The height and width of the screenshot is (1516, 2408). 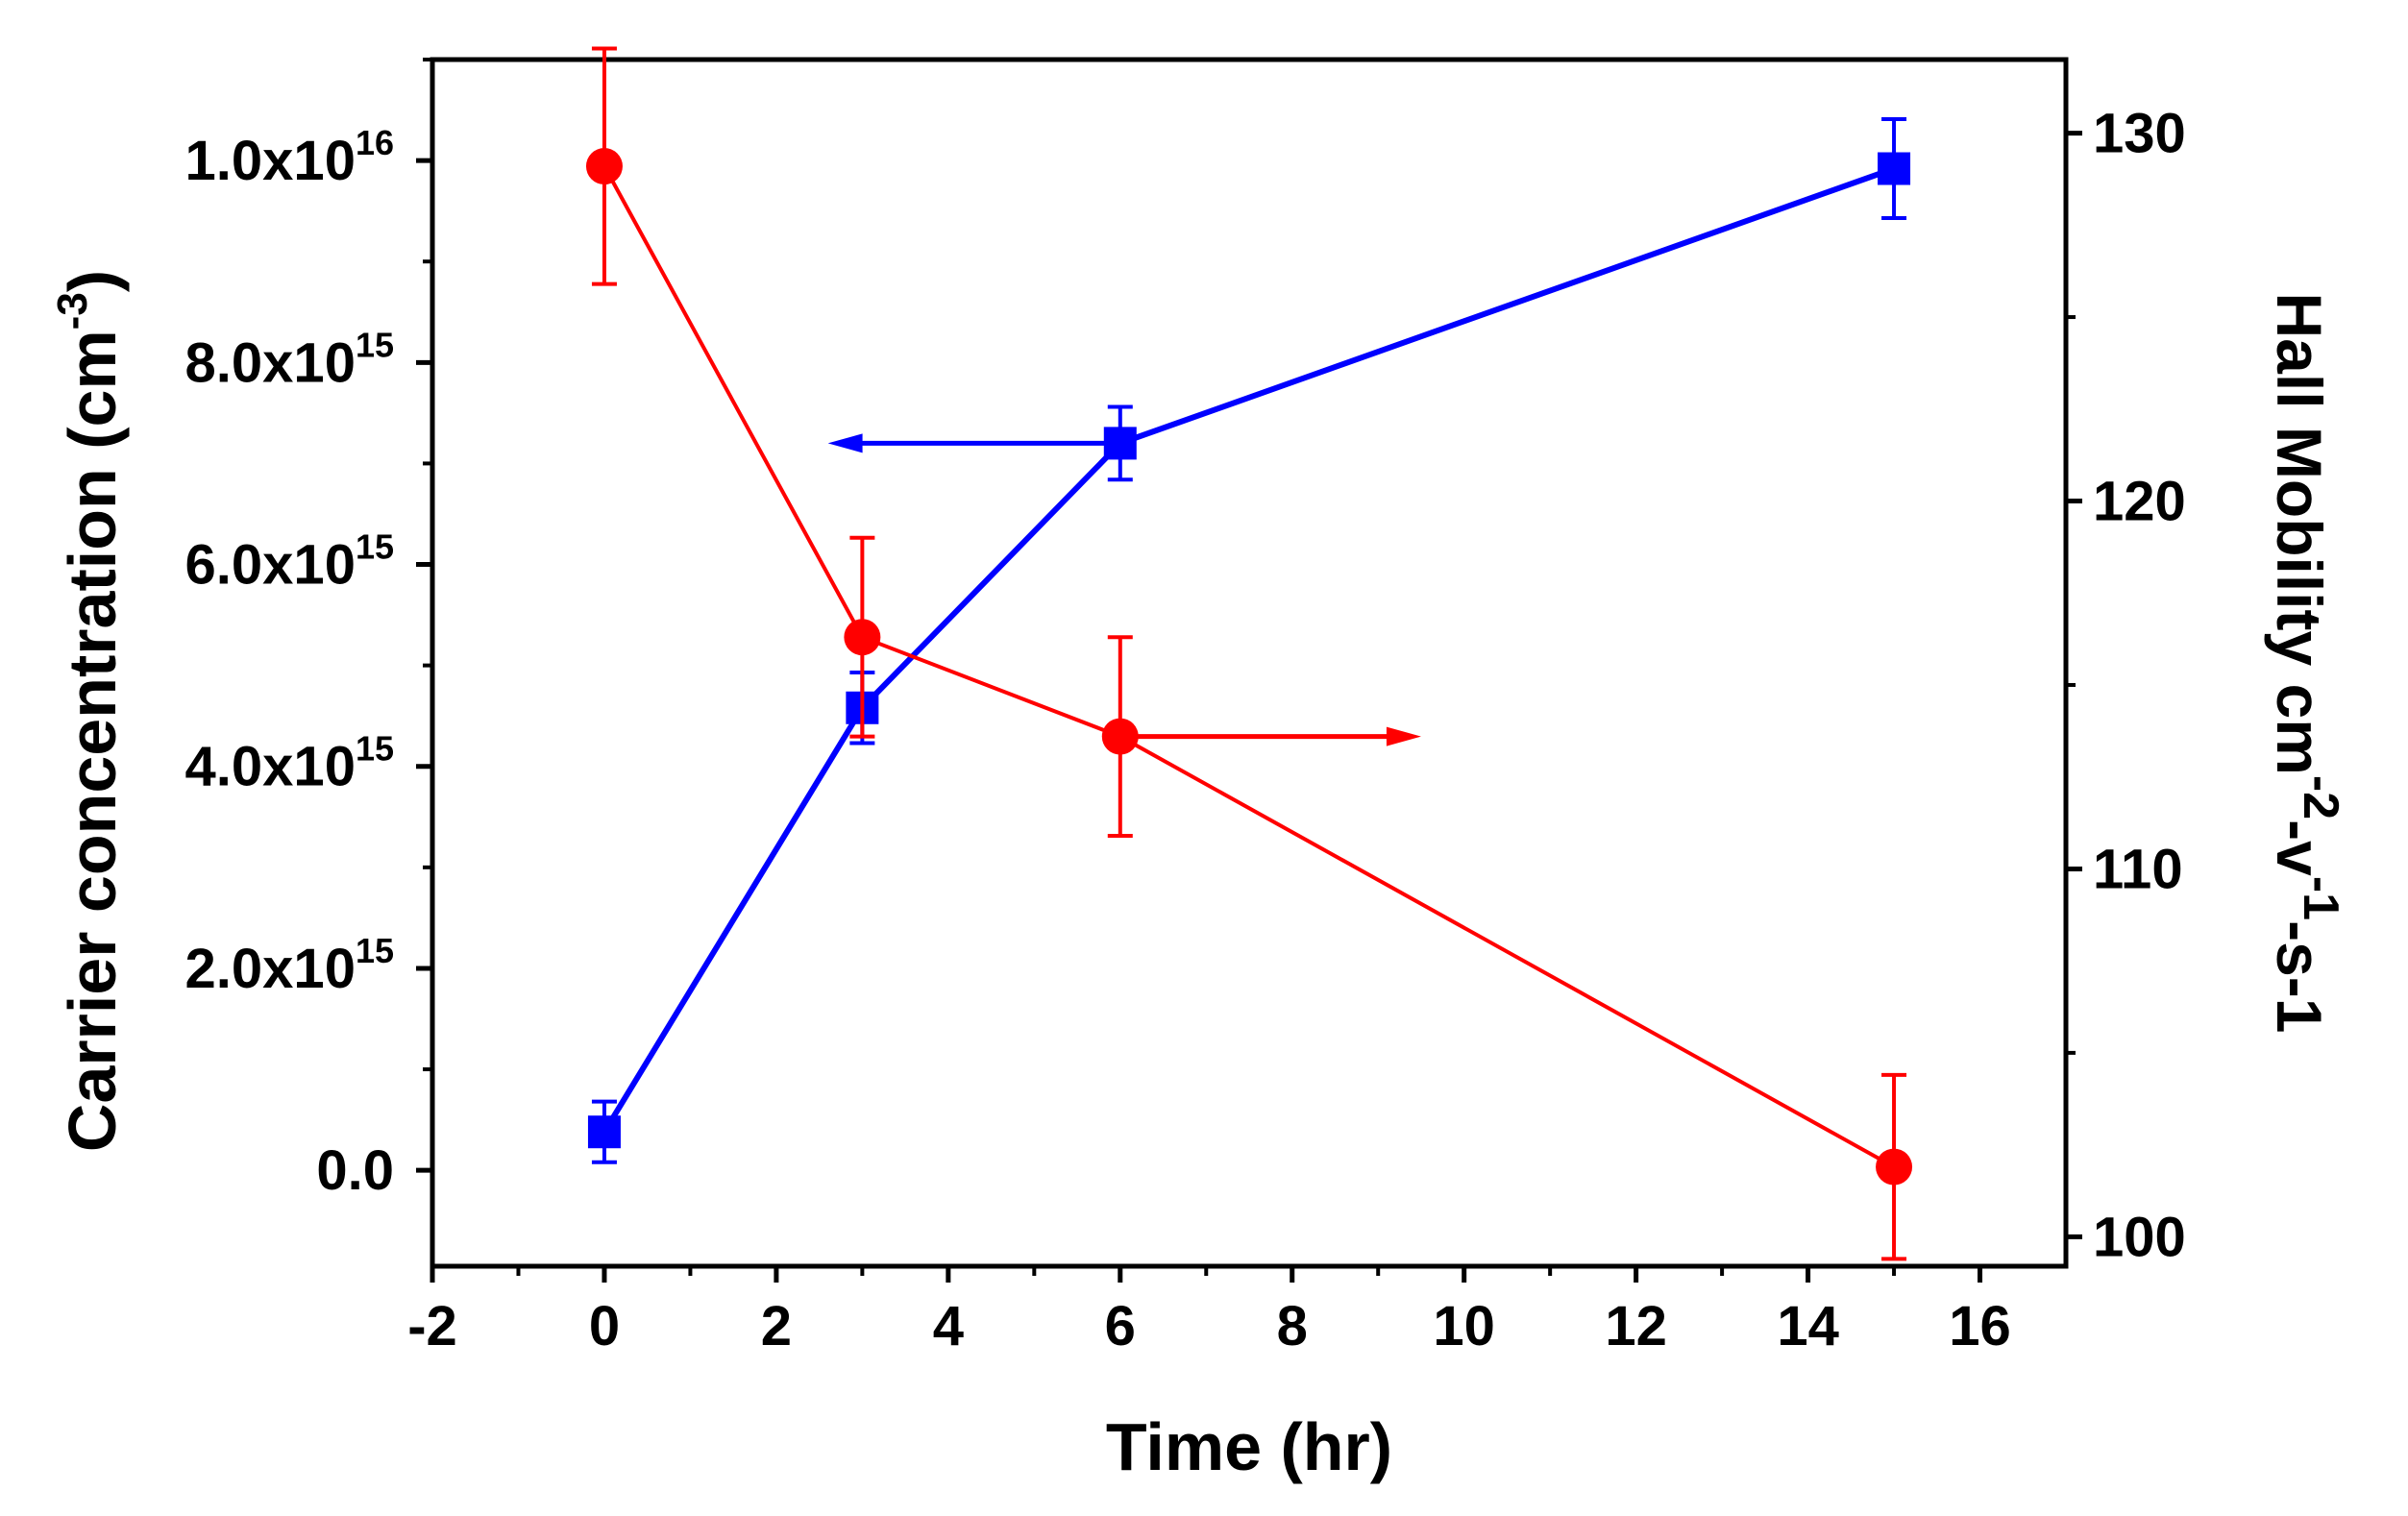 I want to click on x-tick-label: 6, so click(x=1120, y=1326).